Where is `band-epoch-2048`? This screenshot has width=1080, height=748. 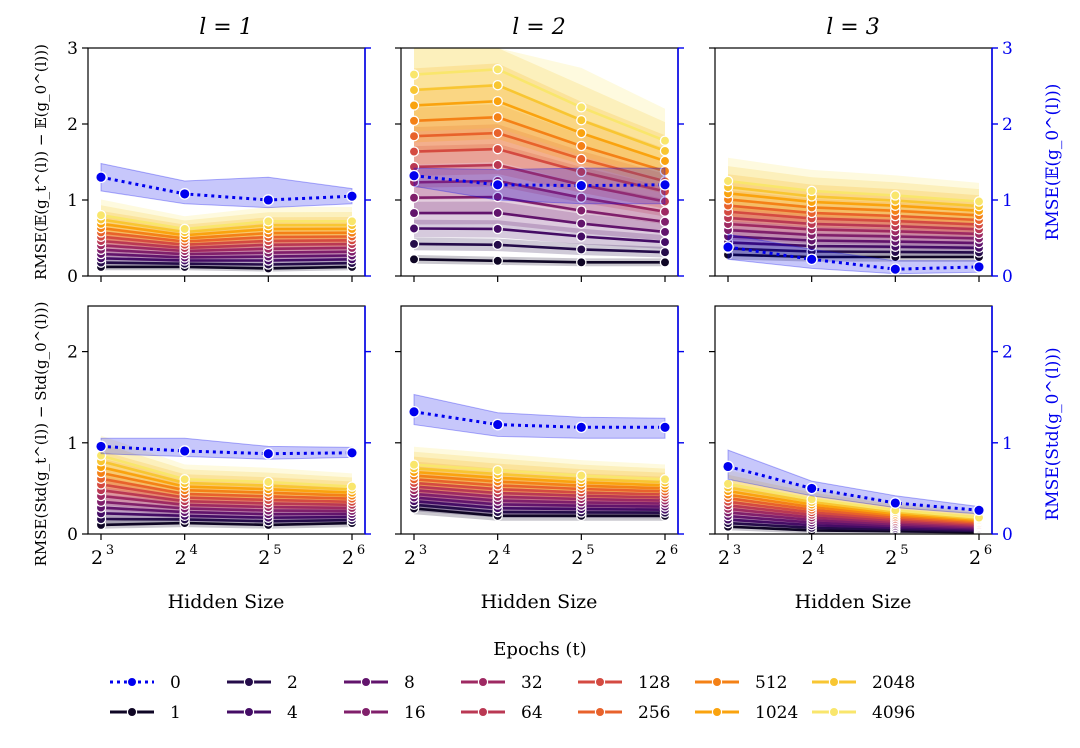 band-epoch-2048 is located at coordinates (853, 195).